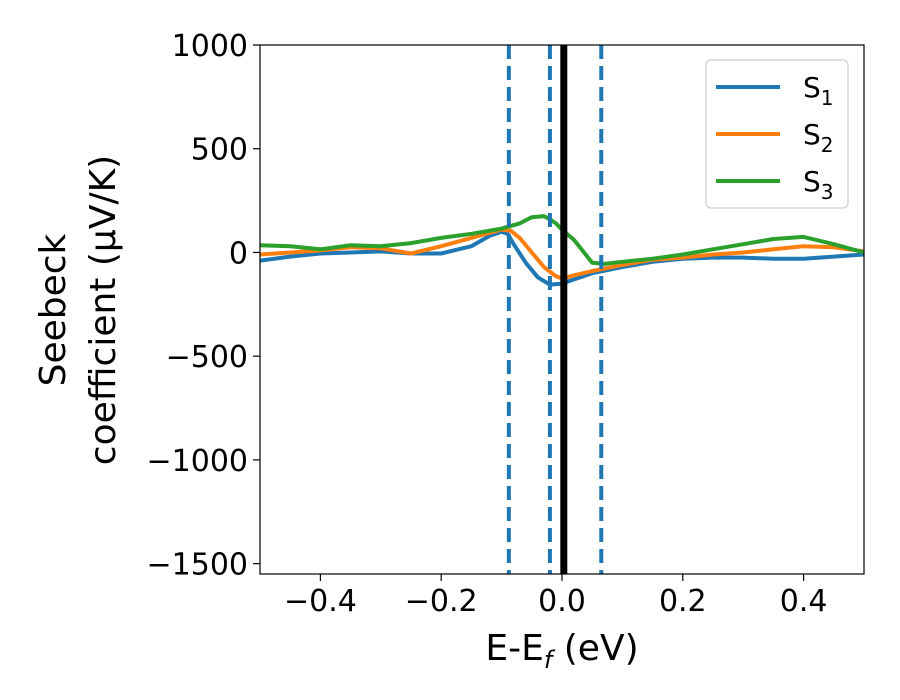 The image size is (900, 700). I want to click on y-tick-label: 0, so click(238, 253).